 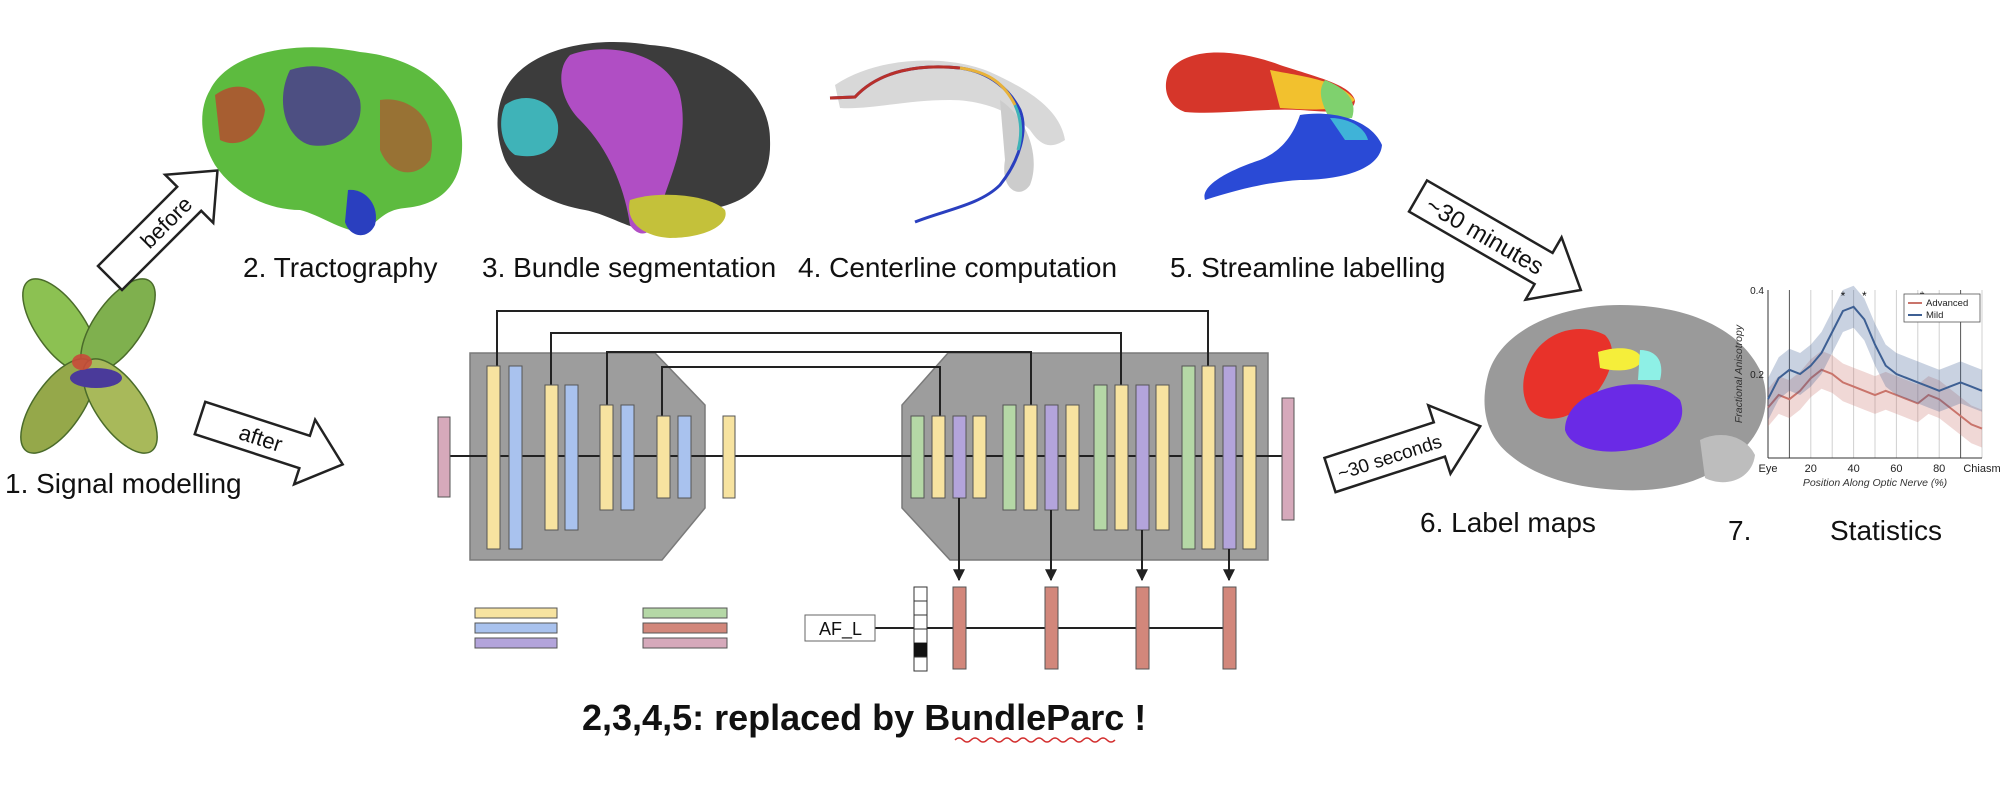 What do you see at coordinates (1768, 469) in the screenshot?
I see `chart-x-tick-label: Eye` at bounding box center [1768, 469].